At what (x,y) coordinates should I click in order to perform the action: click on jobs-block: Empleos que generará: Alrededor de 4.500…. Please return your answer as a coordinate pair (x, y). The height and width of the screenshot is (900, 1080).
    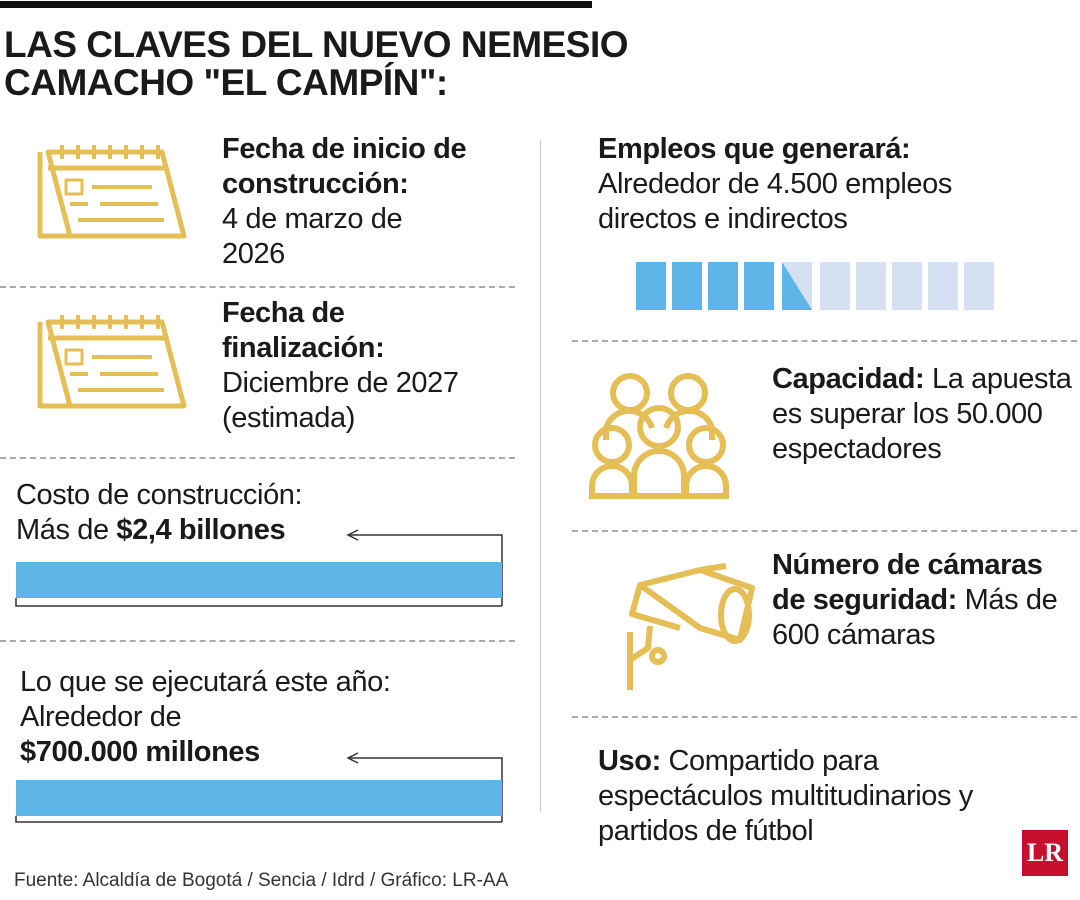
    Looking at the image, I should click on (808, 184).